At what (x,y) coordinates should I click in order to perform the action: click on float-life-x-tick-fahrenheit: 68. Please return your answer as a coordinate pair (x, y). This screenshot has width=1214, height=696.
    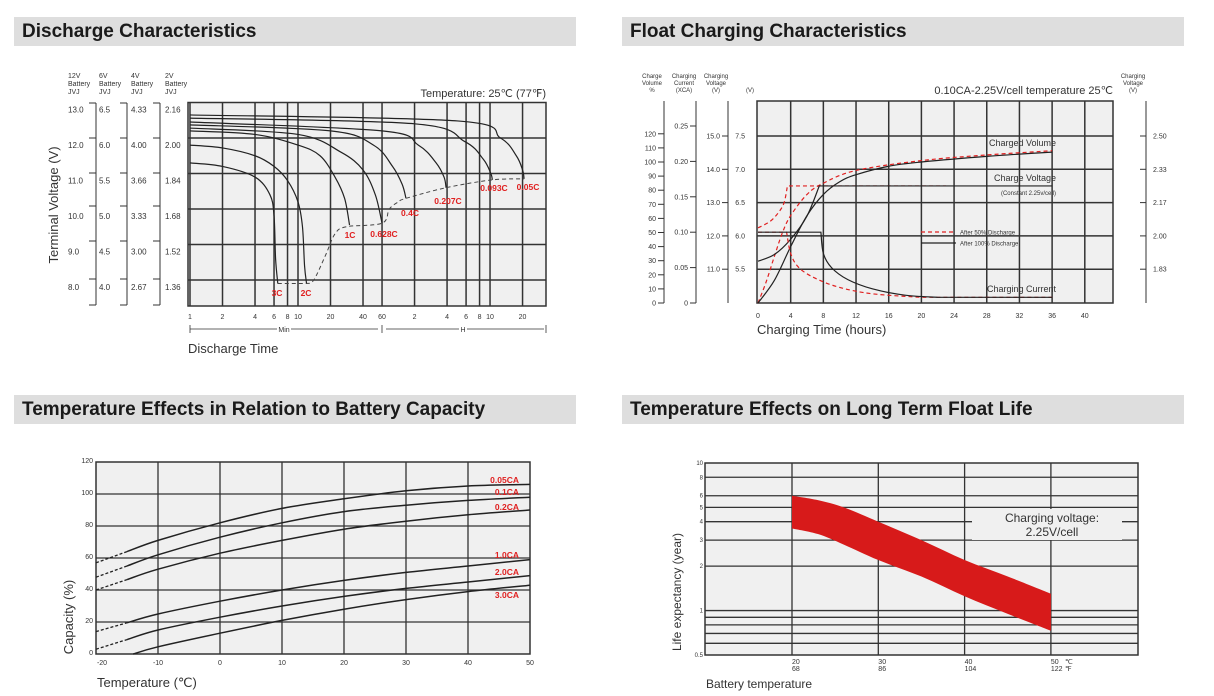
    Looking at the image, I should click on (796, 669).